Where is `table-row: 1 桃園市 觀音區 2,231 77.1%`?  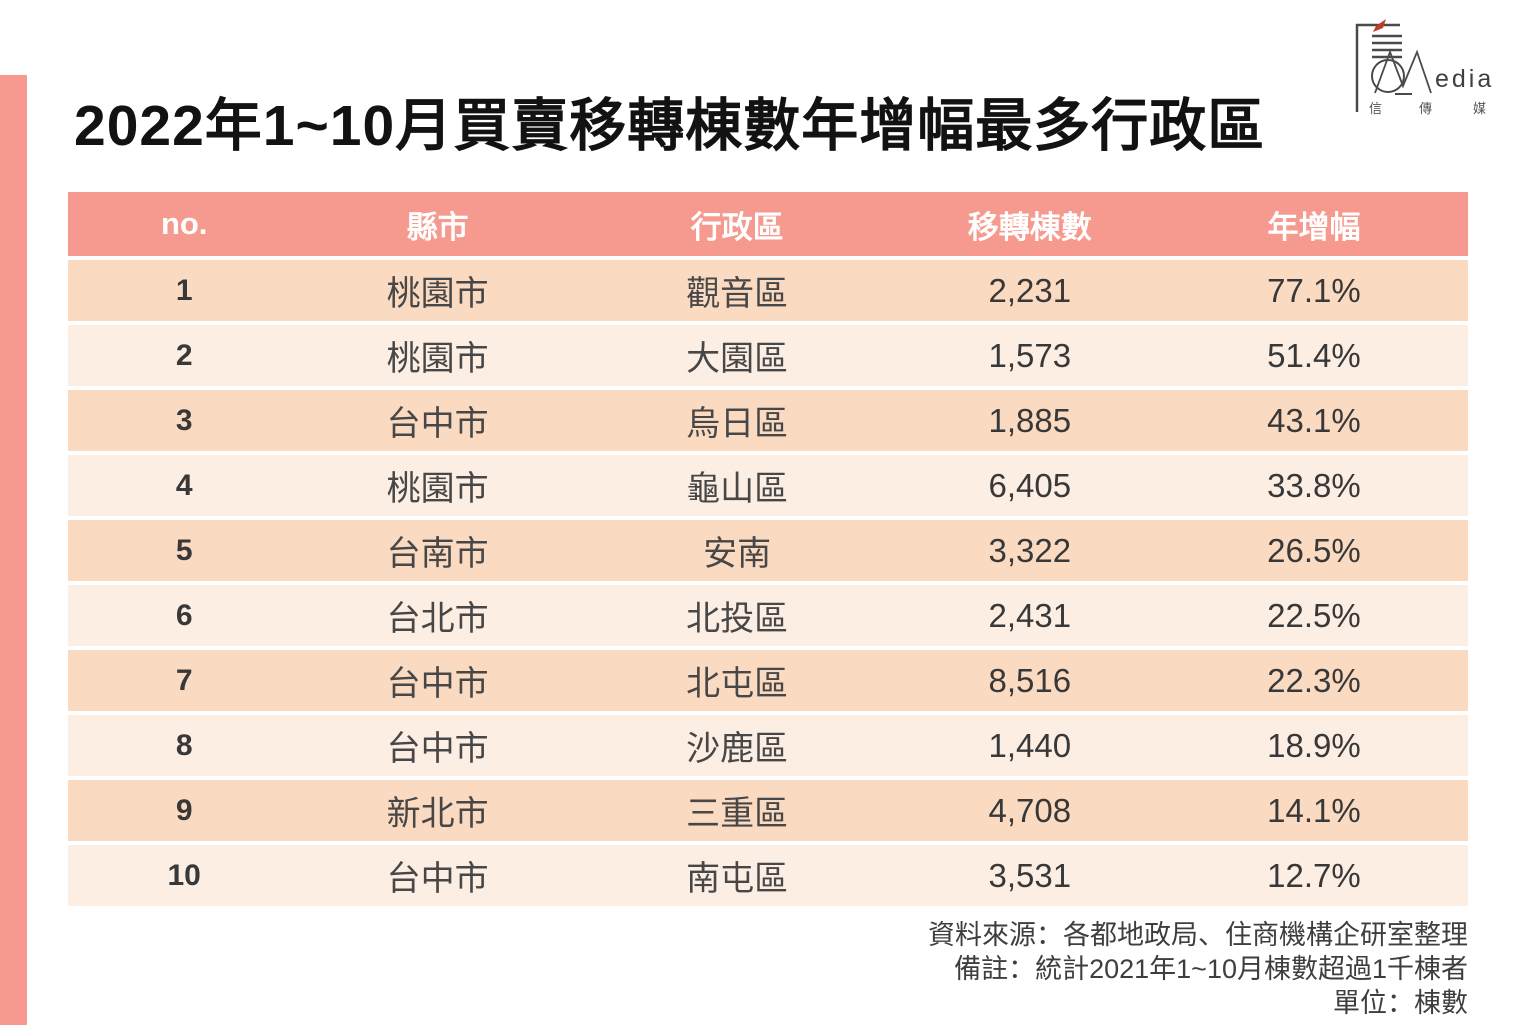
table-row: 1 桃園市 觀音區 2,231 77.1% is located at coordinates (768, 290).